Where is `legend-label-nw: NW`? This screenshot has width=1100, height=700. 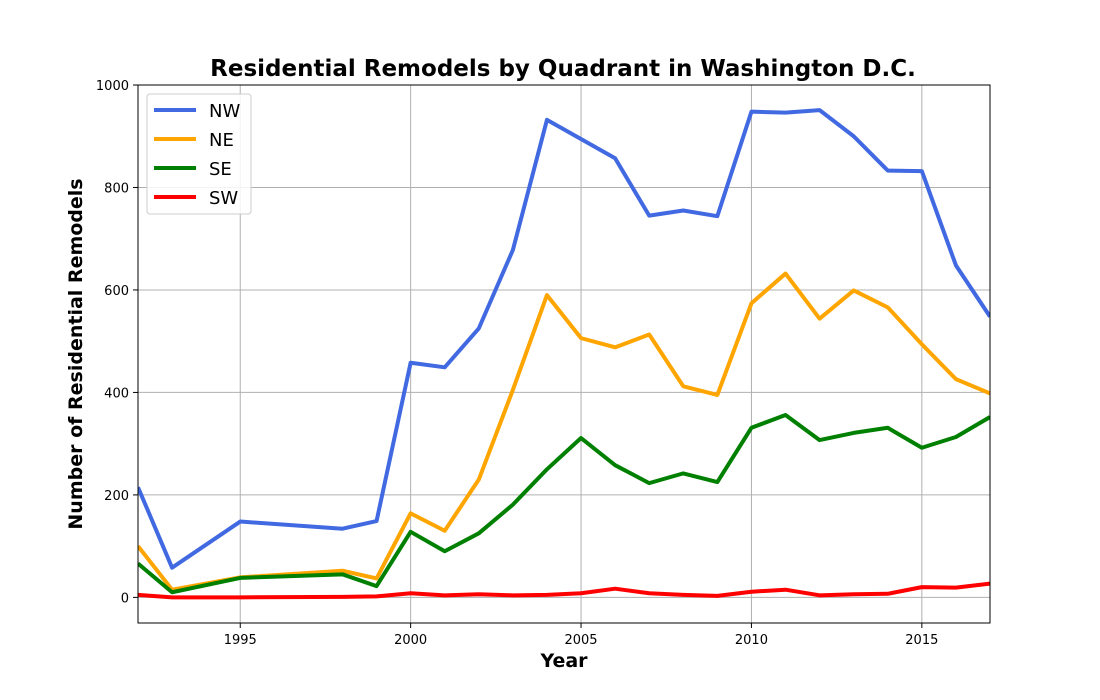 legend-label-nw: NW is located at coordinates (224, 111).